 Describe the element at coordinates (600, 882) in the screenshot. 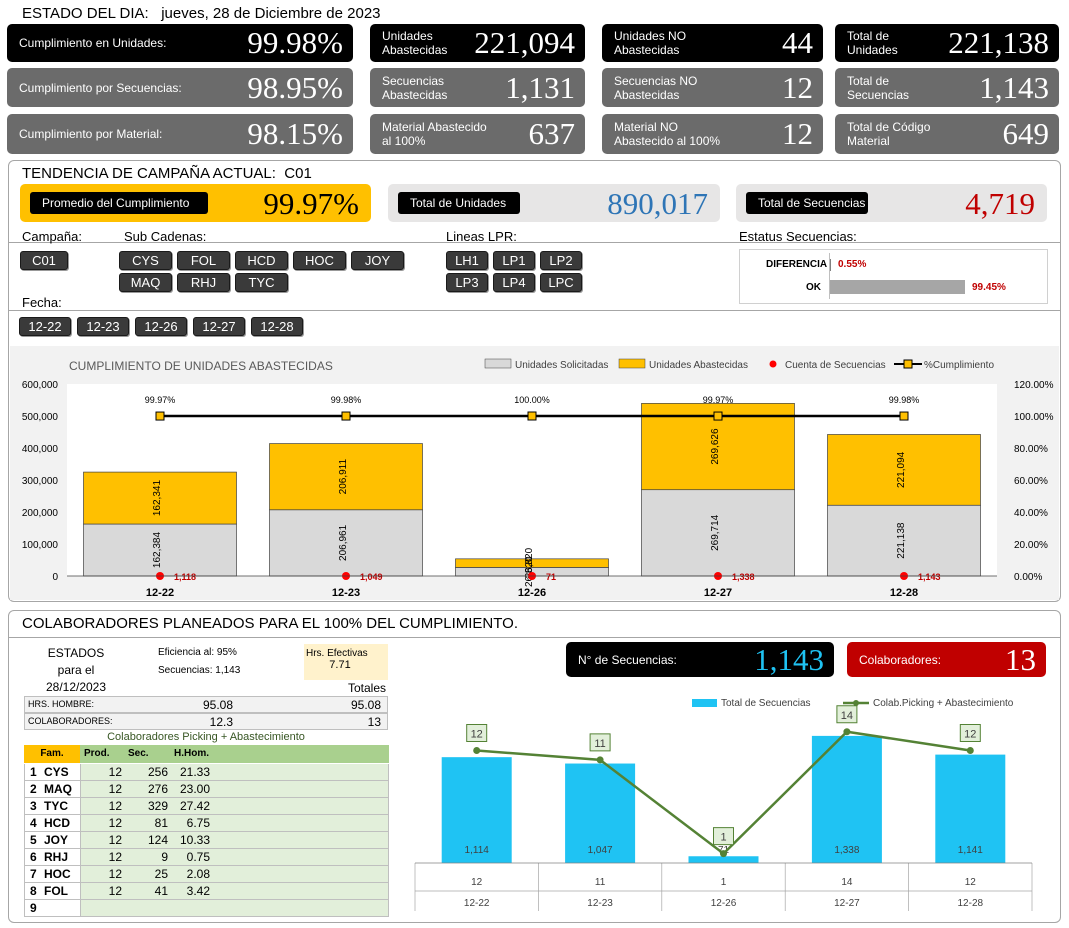

I see `table-value-colab: 11` at that location.